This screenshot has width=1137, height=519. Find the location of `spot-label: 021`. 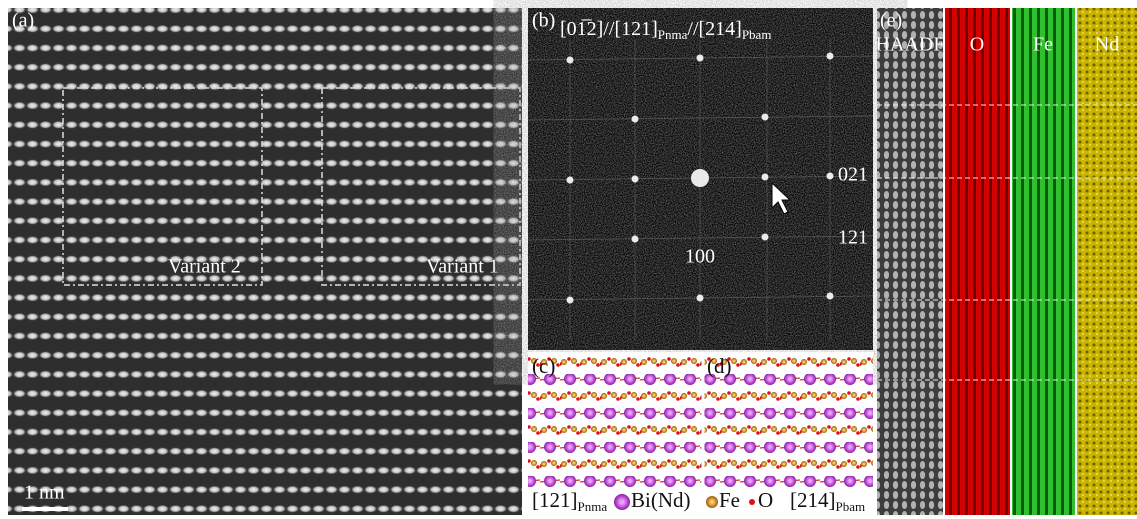

spot-label: 021 is located at coordinates (853, 175).